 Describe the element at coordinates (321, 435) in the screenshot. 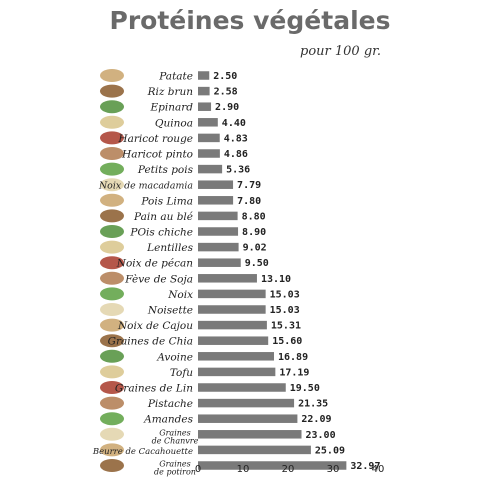

I see `value-label: 23.00` at that location.